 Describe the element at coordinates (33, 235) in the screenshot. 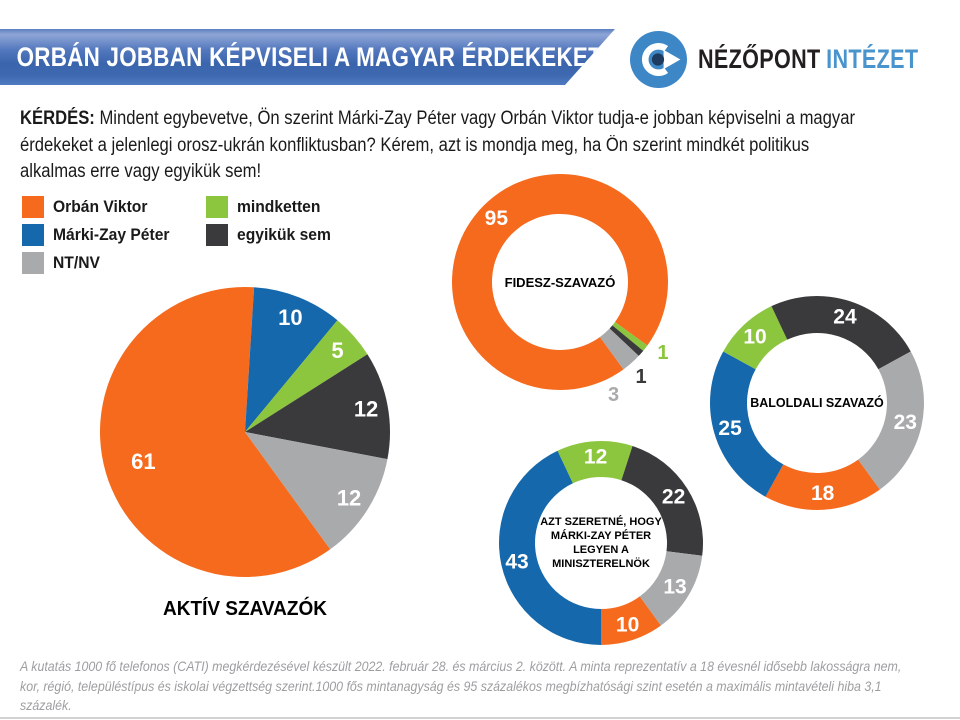

I see `legend-swatch-marki-zay-peter` at that location.